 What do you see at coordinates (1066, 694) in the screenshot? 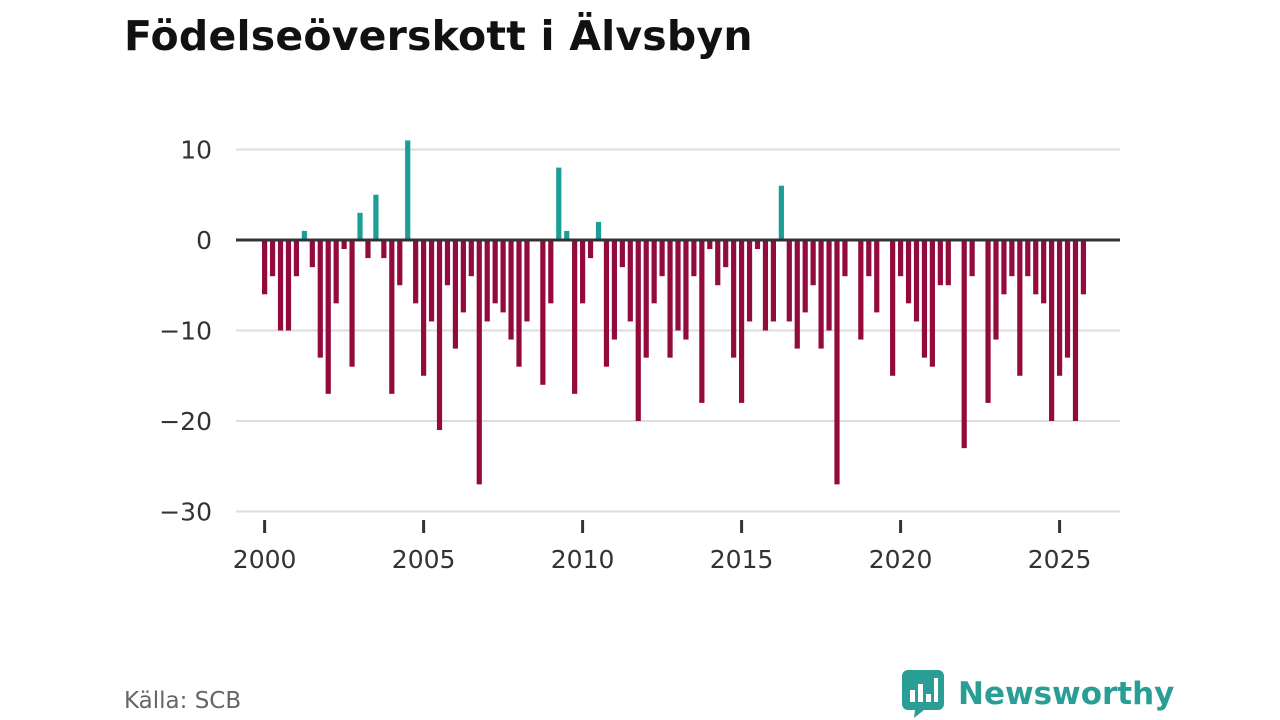
I see `brand-name: Newsworthy` at bounding box center [1066, 694].